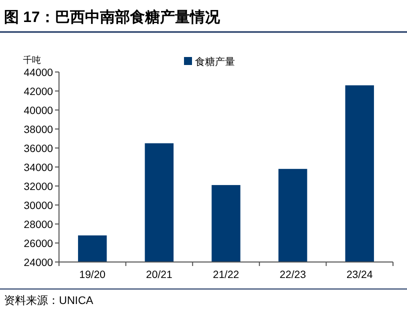 This screenshot has height=323, width=407. What do you see at coordinates (32, 60) in the screenshot?
I see `y-axis-title: 千吨` at bounding box center [32, 60].